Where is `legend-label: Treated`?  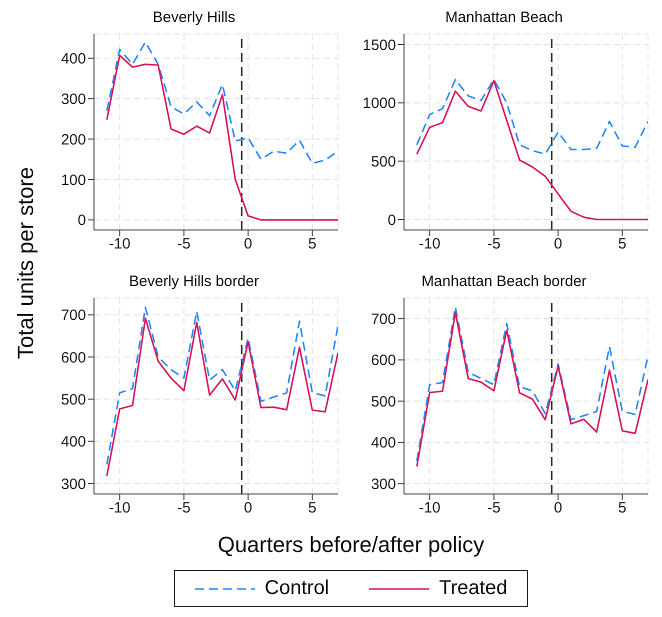
legend-label: Treated is located at coordinates (473, 588).